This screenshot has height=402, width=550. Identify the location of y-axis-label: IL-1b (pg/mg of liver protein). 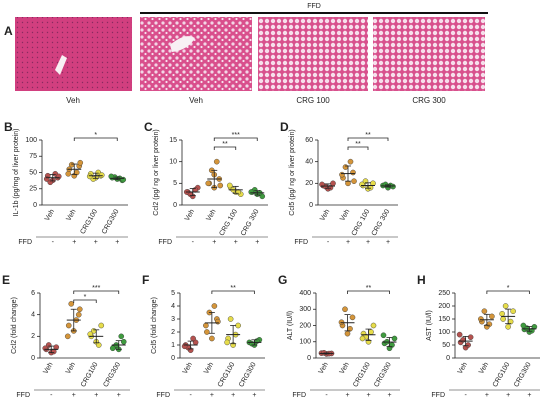
(16, 173).